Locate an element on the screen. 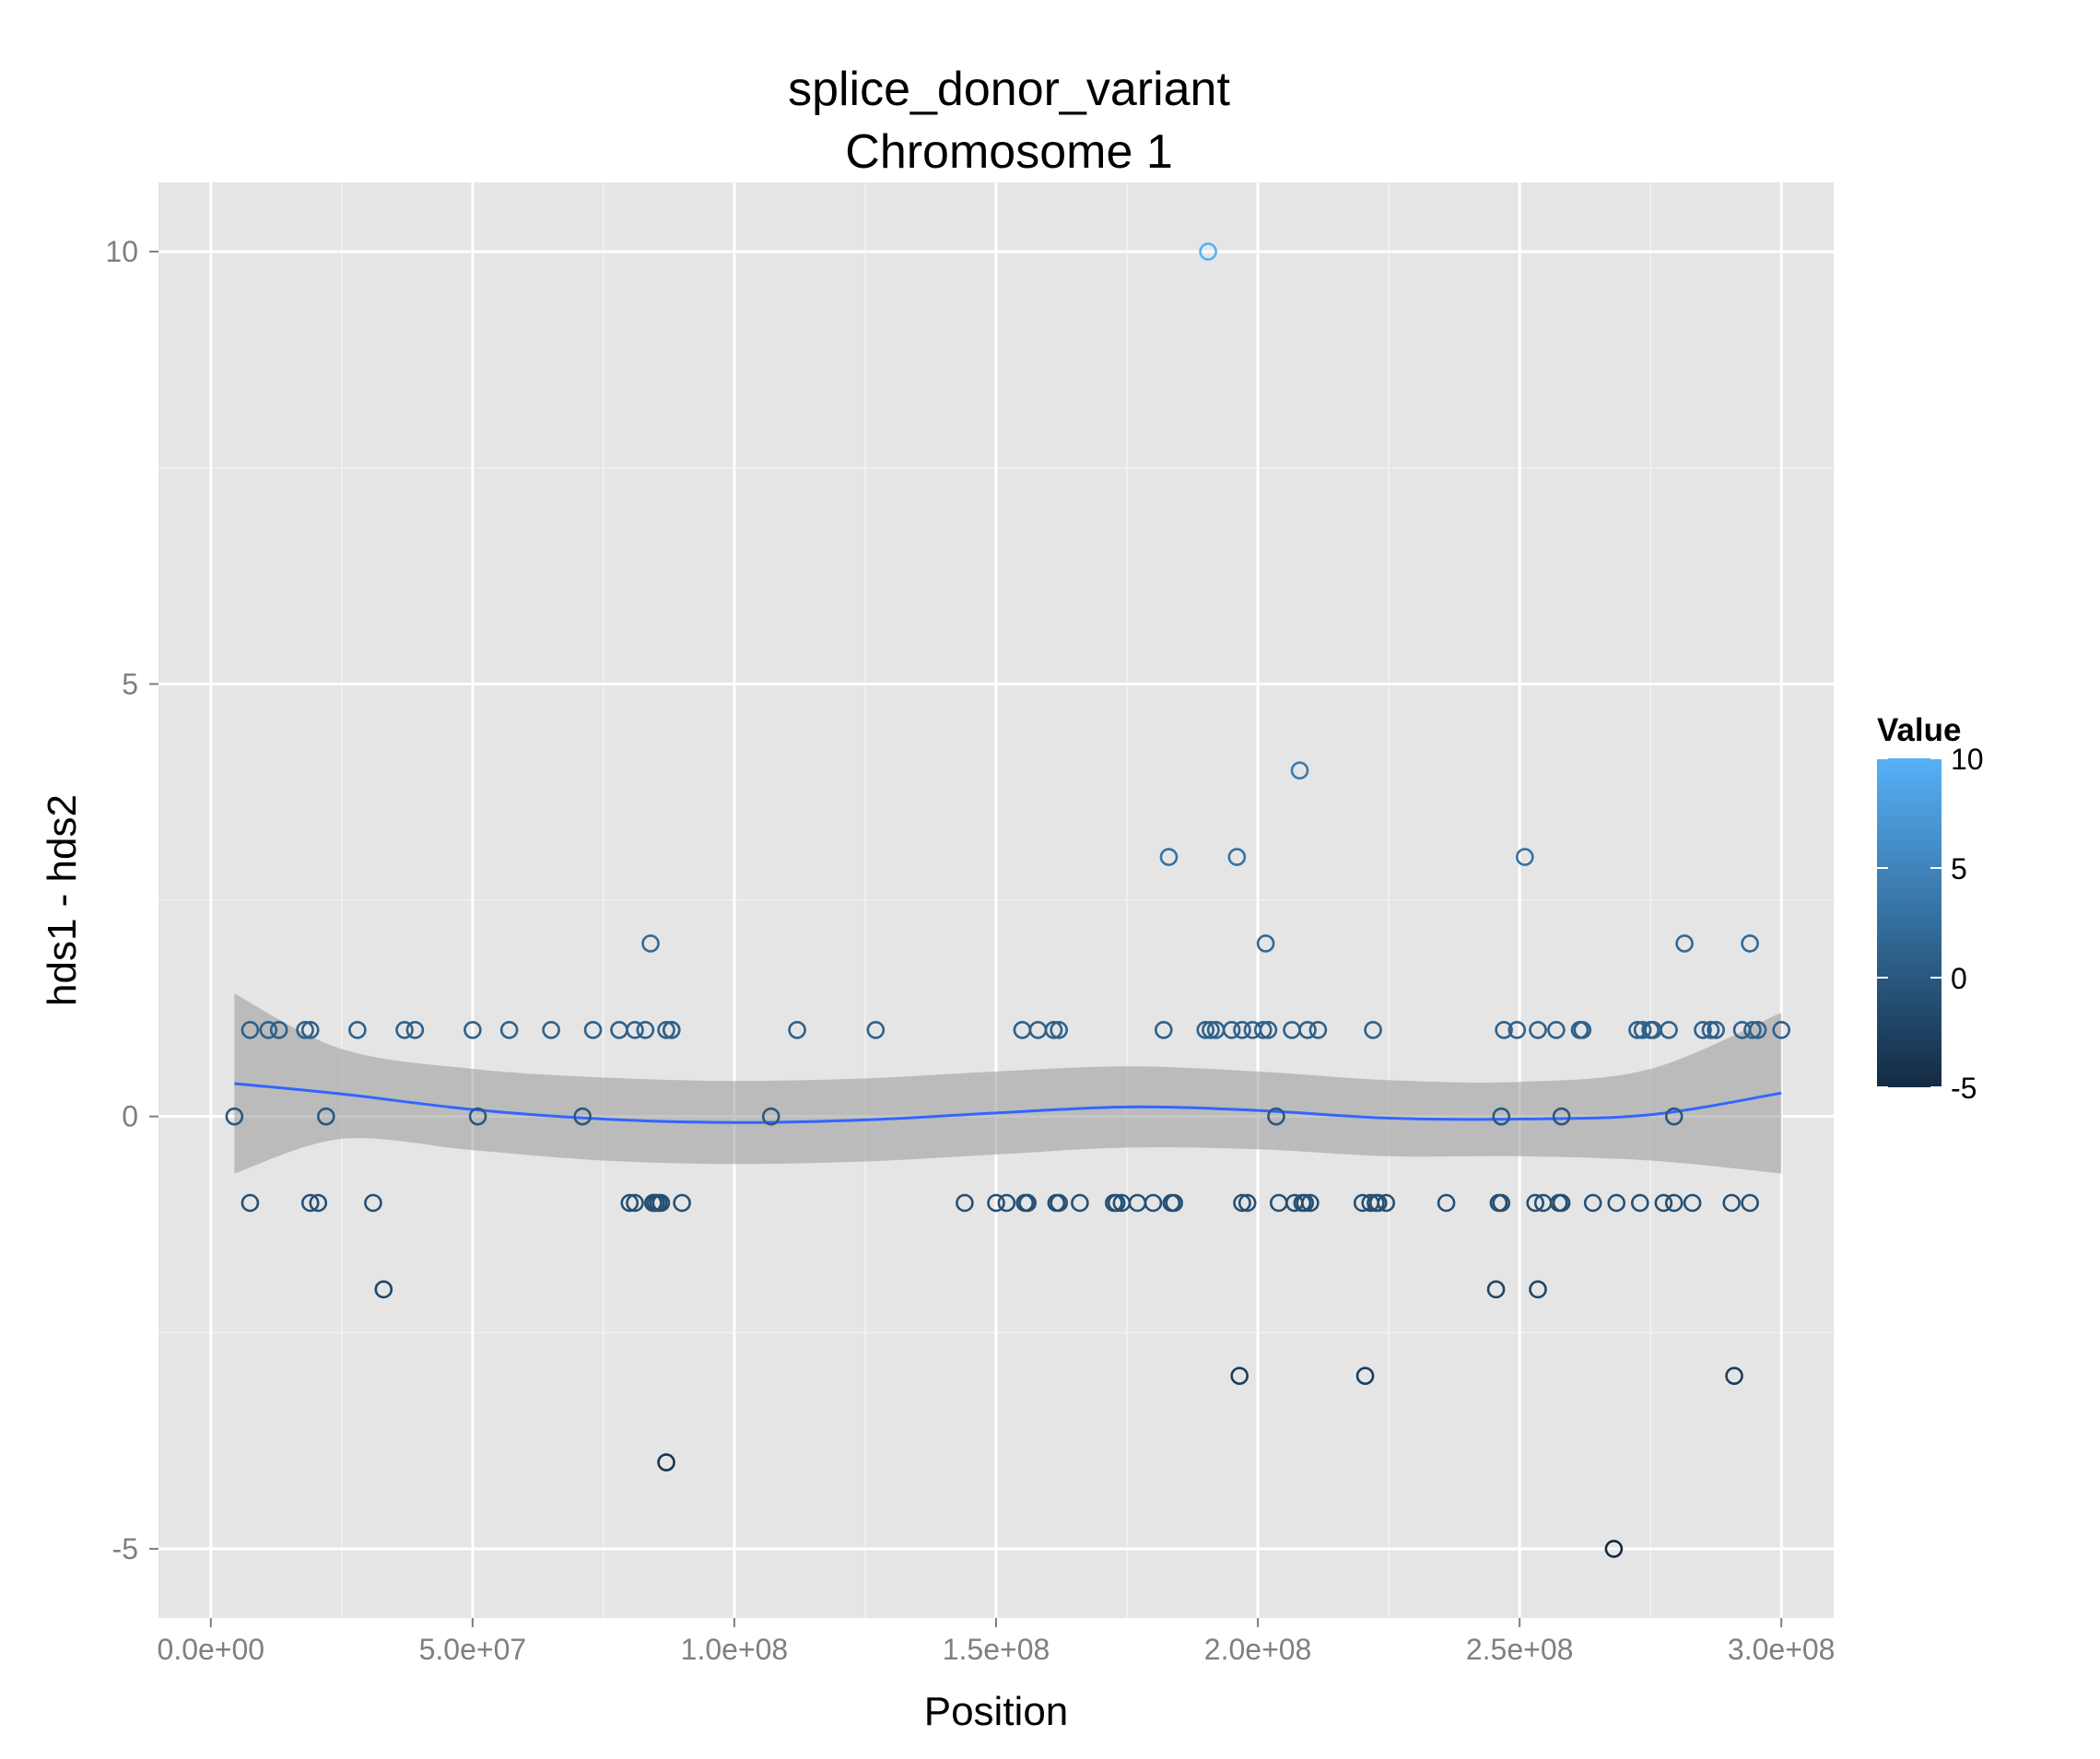 The height and width of the screenshot is (1759, 2100). confidence-band-group is located at coordinates (1008, 1083).